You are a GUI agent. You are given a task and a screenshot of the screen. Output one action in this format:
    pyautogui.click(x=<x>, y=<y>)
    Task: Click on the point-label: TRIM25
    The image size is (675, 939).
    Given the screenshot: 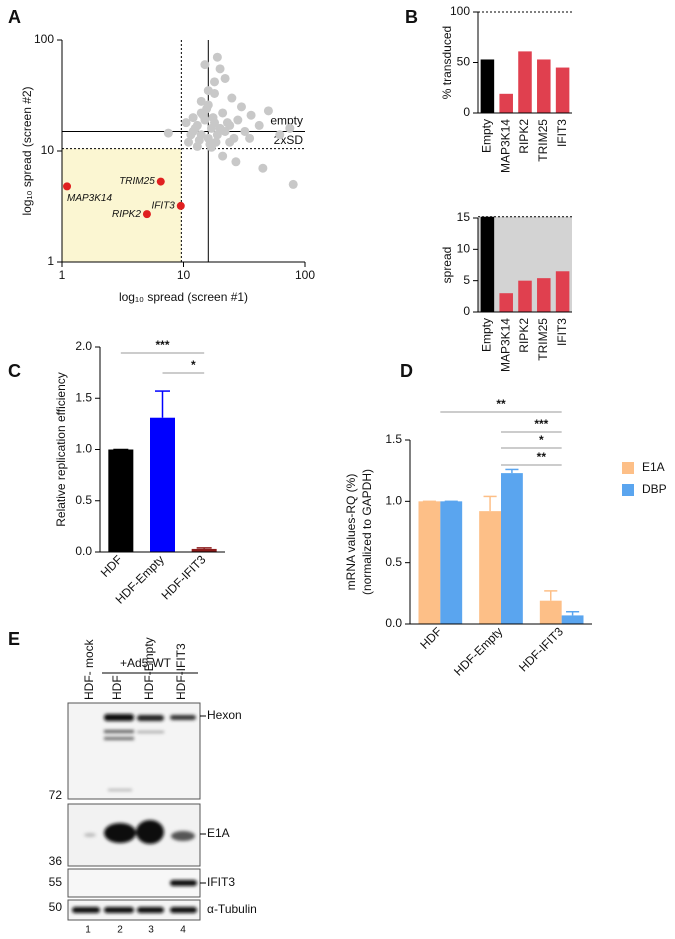 What is the action you would take?
    pyautogui.click(x=137, y=181)
    